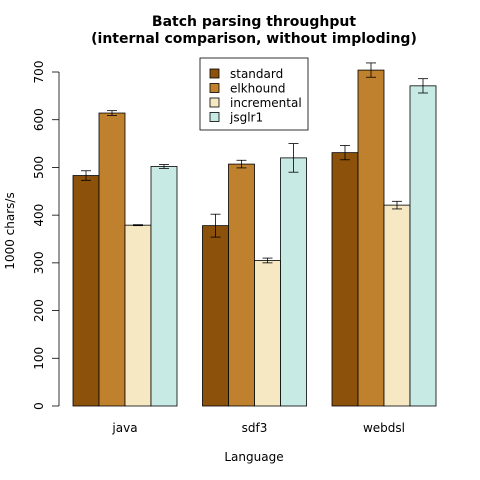  I want to click on chart-title-line-2: (internal comparison, without imploding), so click(254, 39).